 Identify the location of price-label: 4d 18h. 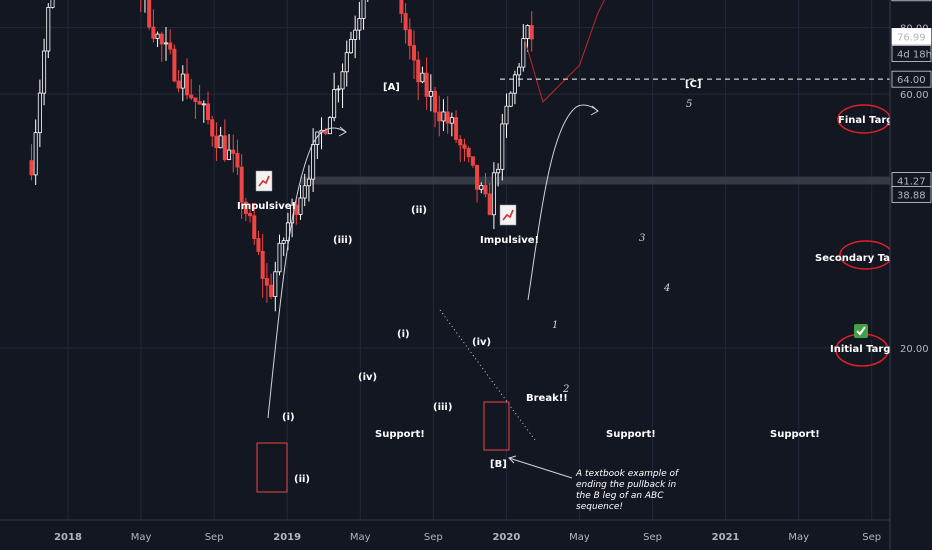
(914, 55).